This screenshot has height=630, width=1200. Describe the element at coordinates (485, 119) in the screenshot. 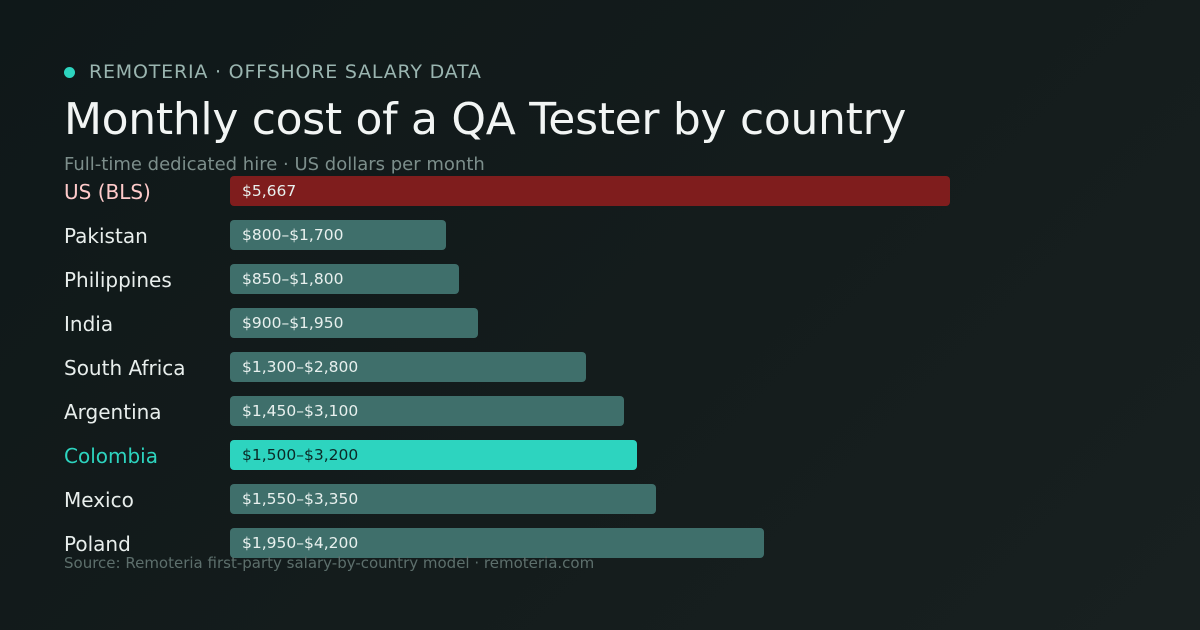

I see `chart-title: Monthly cost of a QA Tester by country` at that location.